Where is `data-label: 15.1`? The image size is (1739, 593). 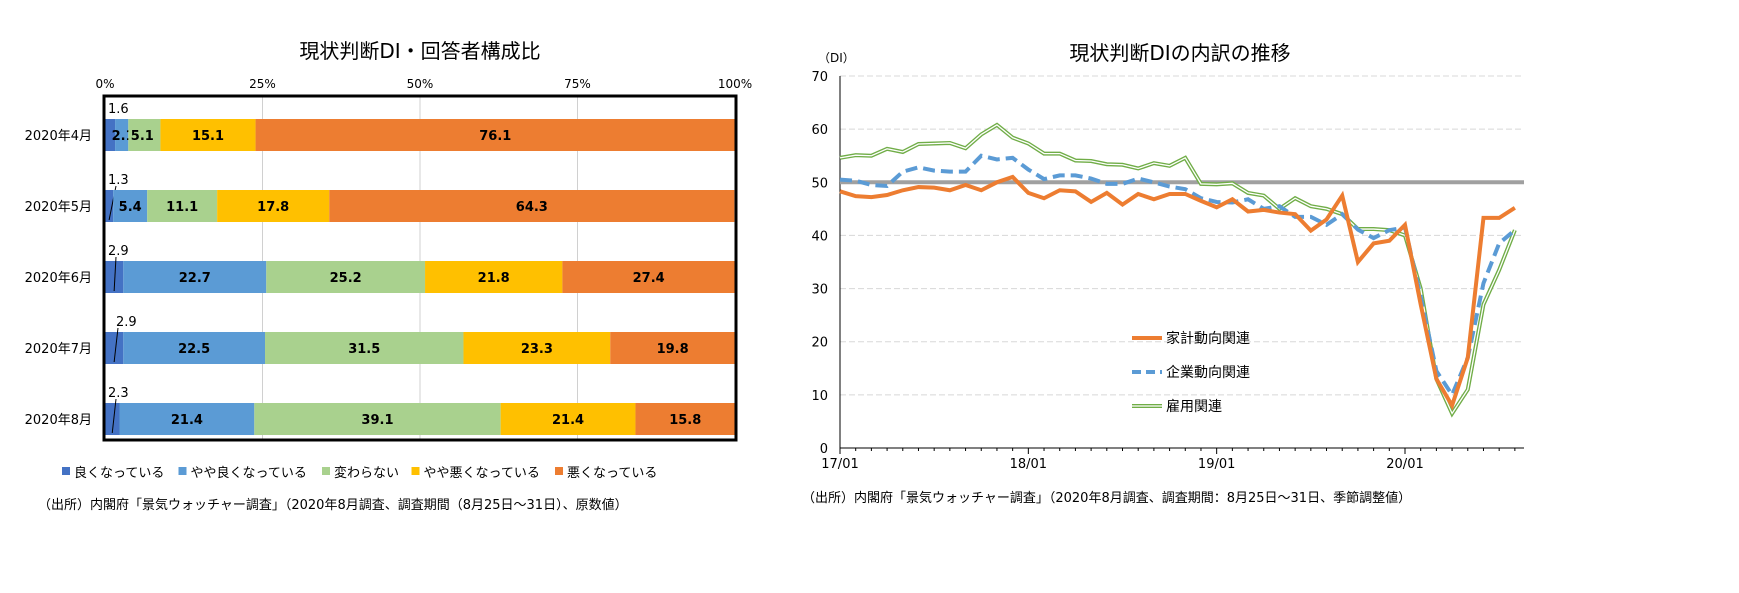 data-label: 15.1 is located at coordinates (208, 136).